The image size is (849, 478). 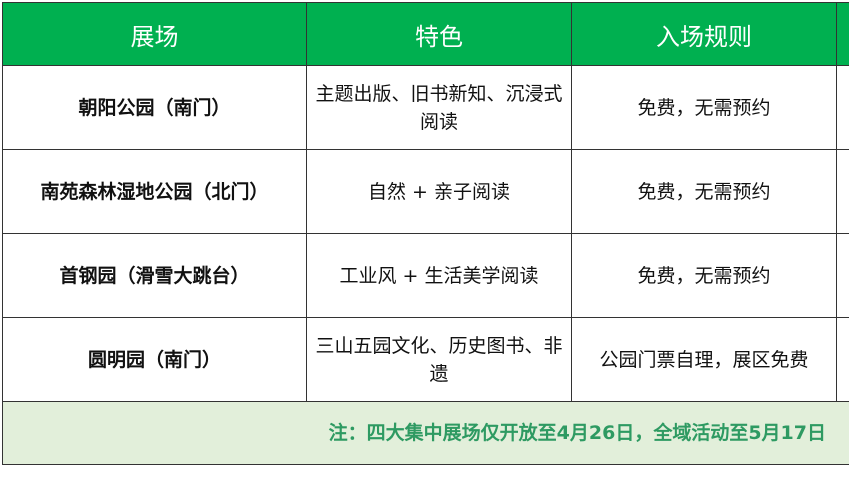 I want to click on venue-cell: 圆明园（南门）, so click(x=154, y=359).